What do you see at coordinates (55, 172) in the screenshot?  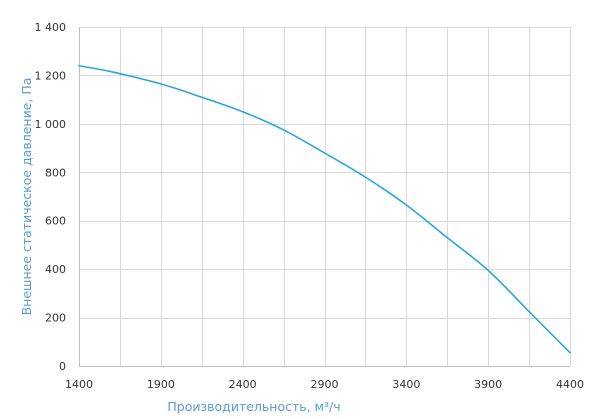 I see `y-tick-label: 800` at bounding box center [55, 172].